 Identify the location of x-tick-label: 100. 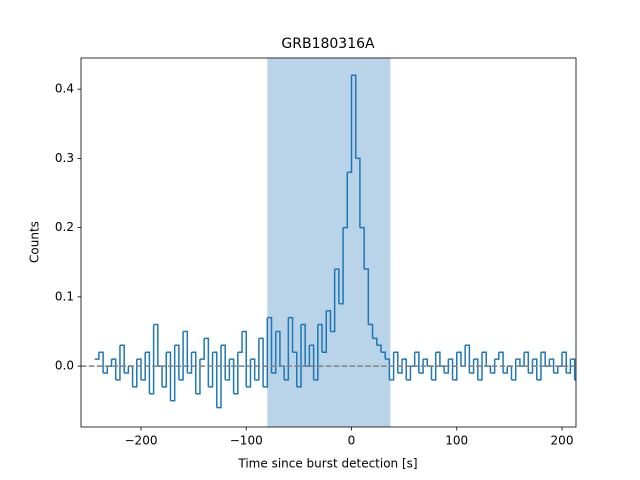
(456, 441).